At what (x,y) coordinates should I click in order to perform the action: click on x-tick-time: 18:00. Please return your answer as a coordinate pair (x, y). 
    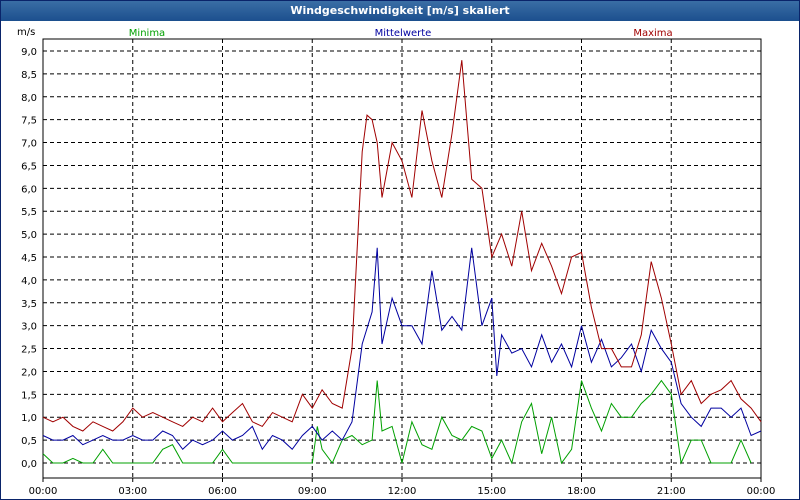
    Looking at the image, I should click on (581, 491).